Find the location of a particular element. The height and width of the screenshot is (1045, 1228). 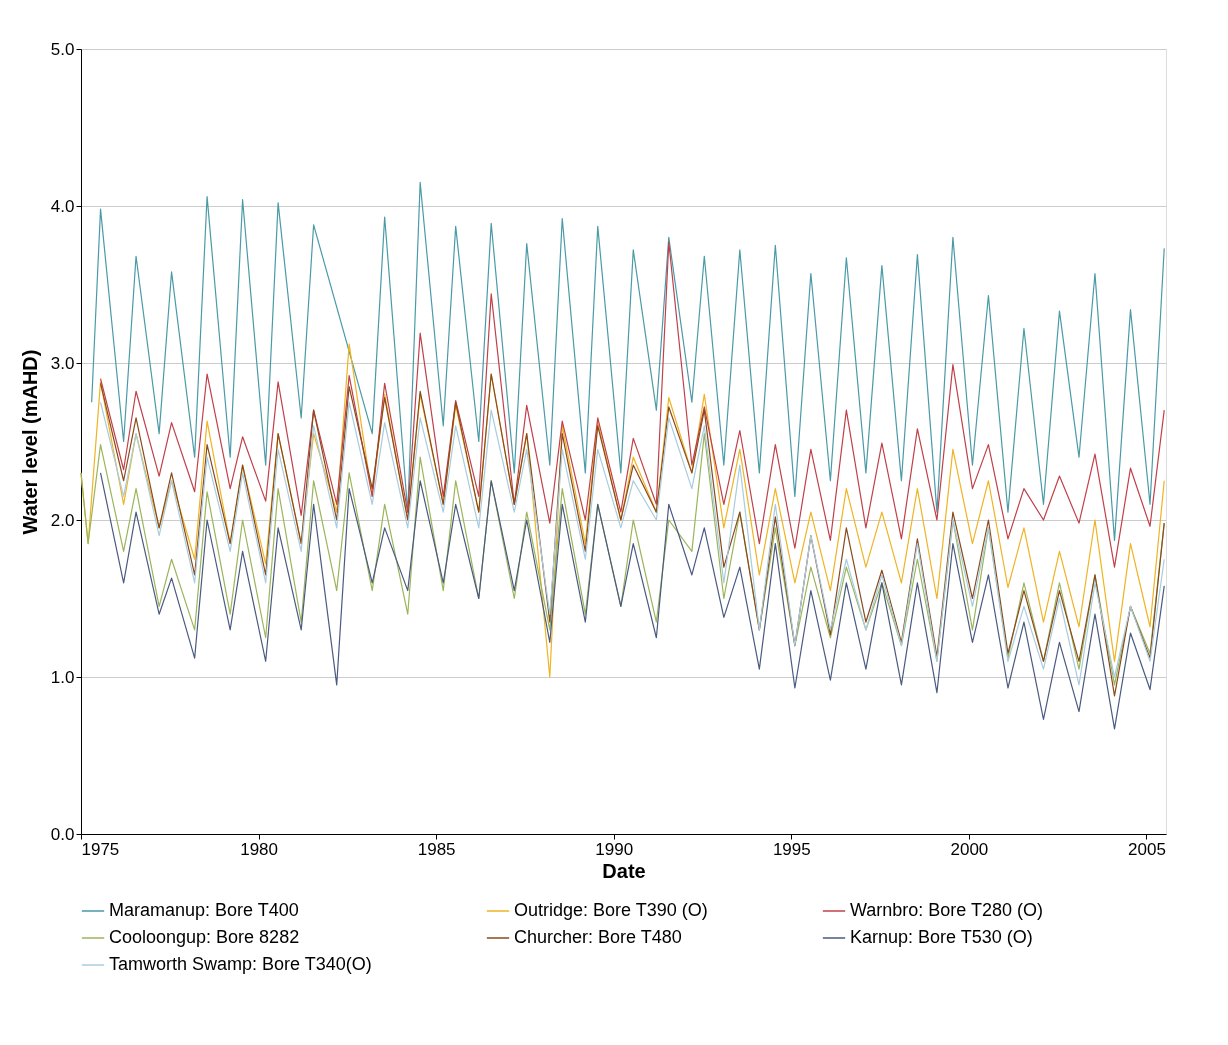

x-tick-label: 1985 is located at coordinates (436, 849).